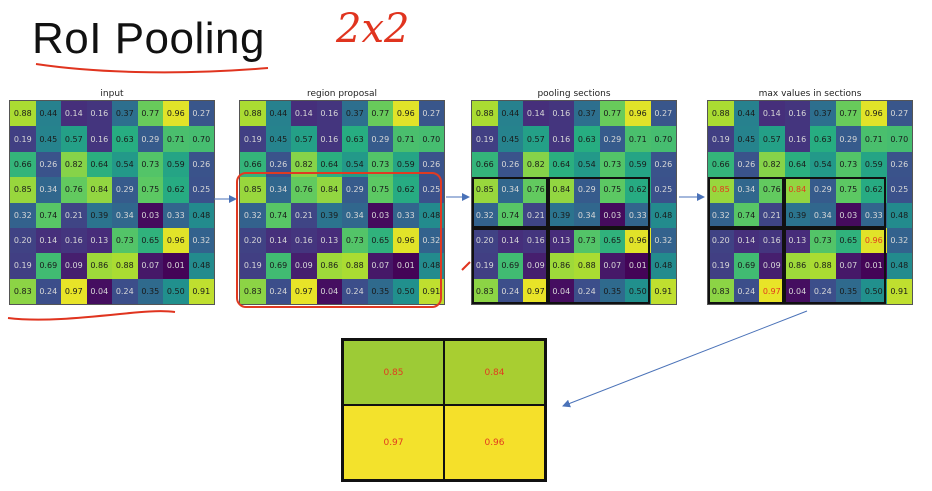 This screenshot has width=932, height=491. Describe the element at coordinates (342, 94) in the screenshot. I see `panel-title: region proposal` at that location.